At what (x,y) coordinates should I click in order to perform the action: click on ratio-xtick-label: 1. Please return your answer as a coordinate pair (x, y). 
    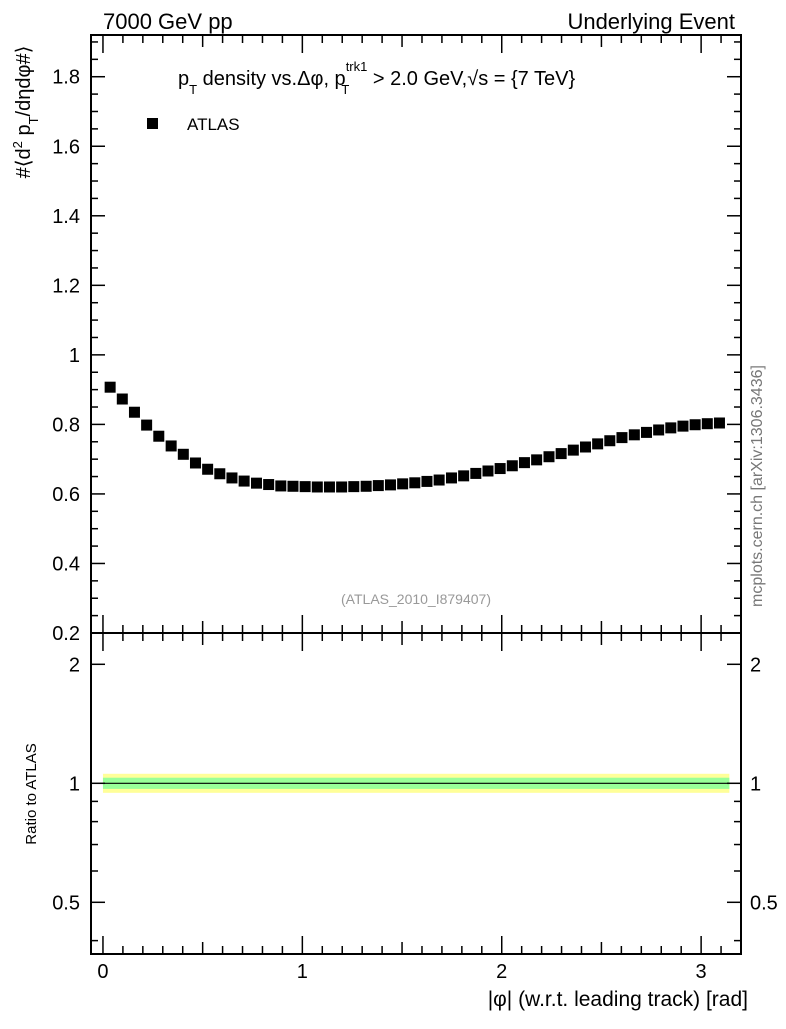
    Looking at the image, I should click on (302, 972).